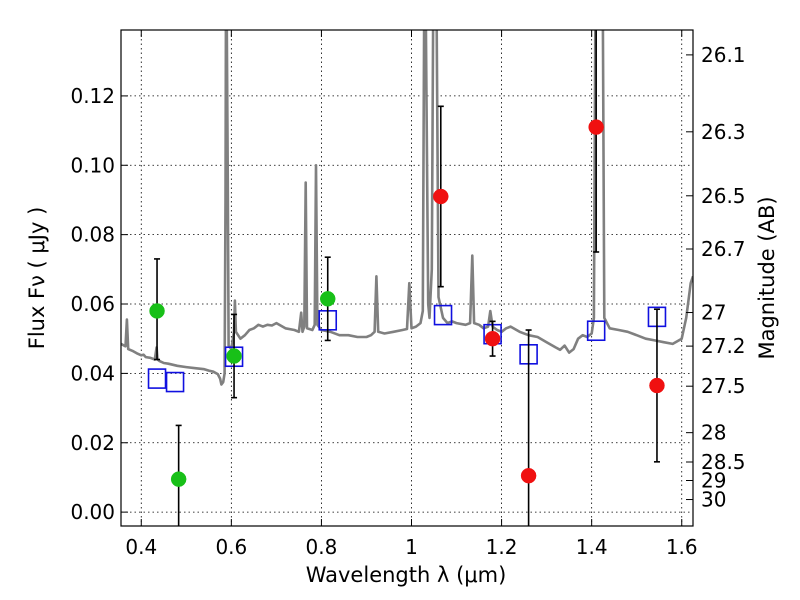  What do you see at coordinates (92, 235) in the screenshot?
I see `y-tick-label: 0.08` at bounding box center [92, 235].